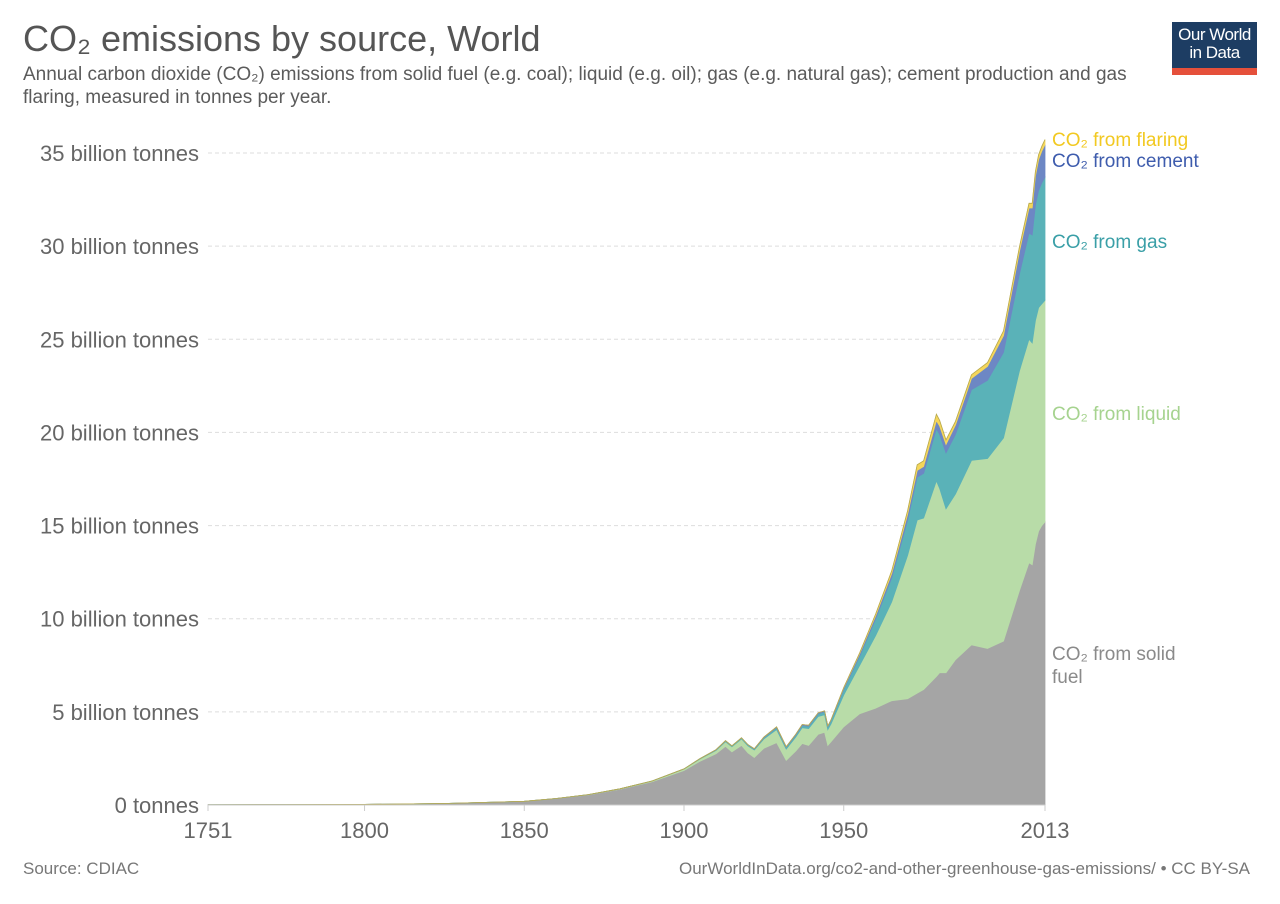 This screenshot has width=1280, height=904. What do you see at coordinates (627, 823) in the screenshot?
I see `x-axis: 1751 1800 1850 1900 1950 2013` at bounding box center [627, 823].